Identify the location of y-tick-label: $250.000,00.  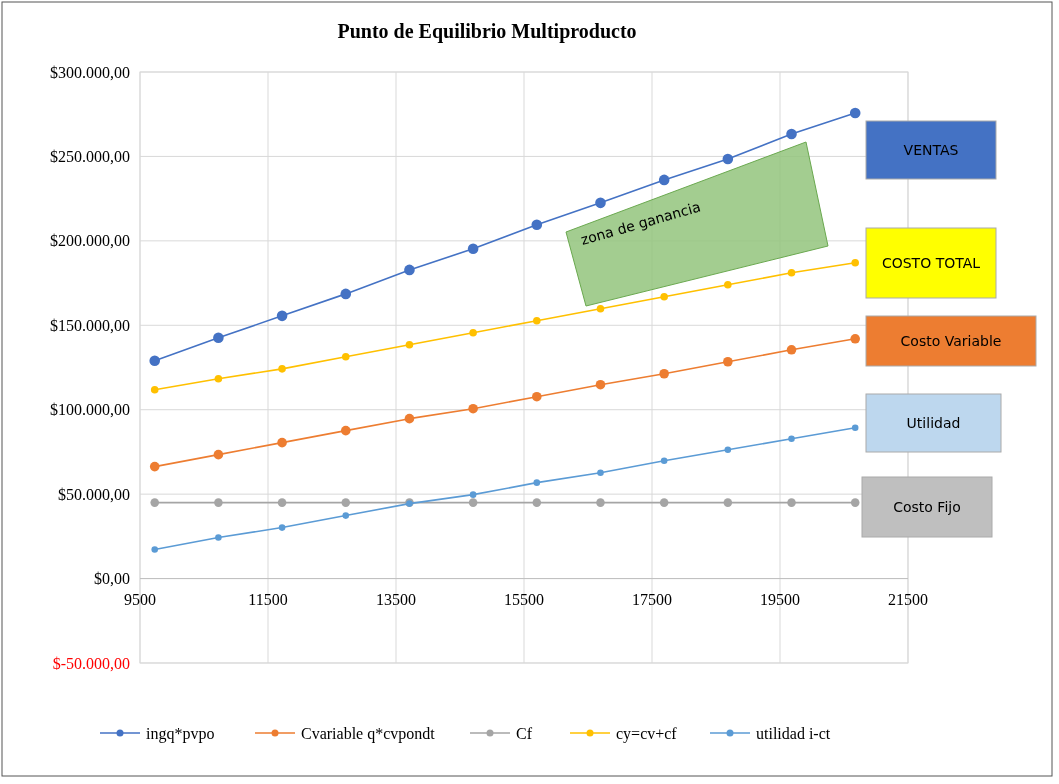
(90, 157).